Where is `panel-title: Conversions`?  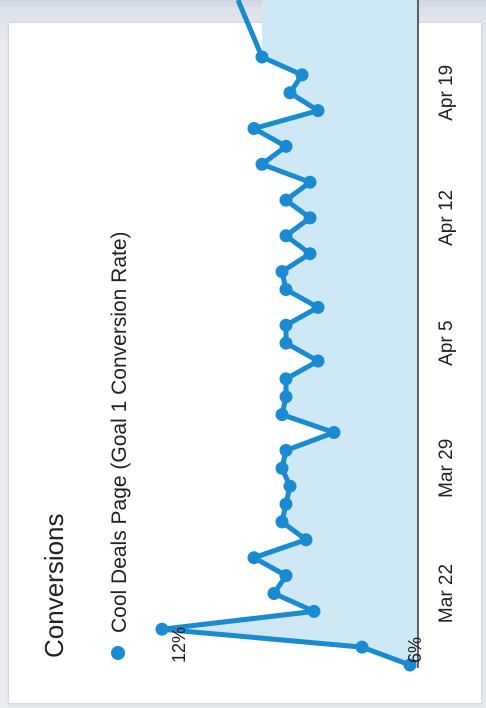 panel-title: Conversions is located at coordinates (54, 585).